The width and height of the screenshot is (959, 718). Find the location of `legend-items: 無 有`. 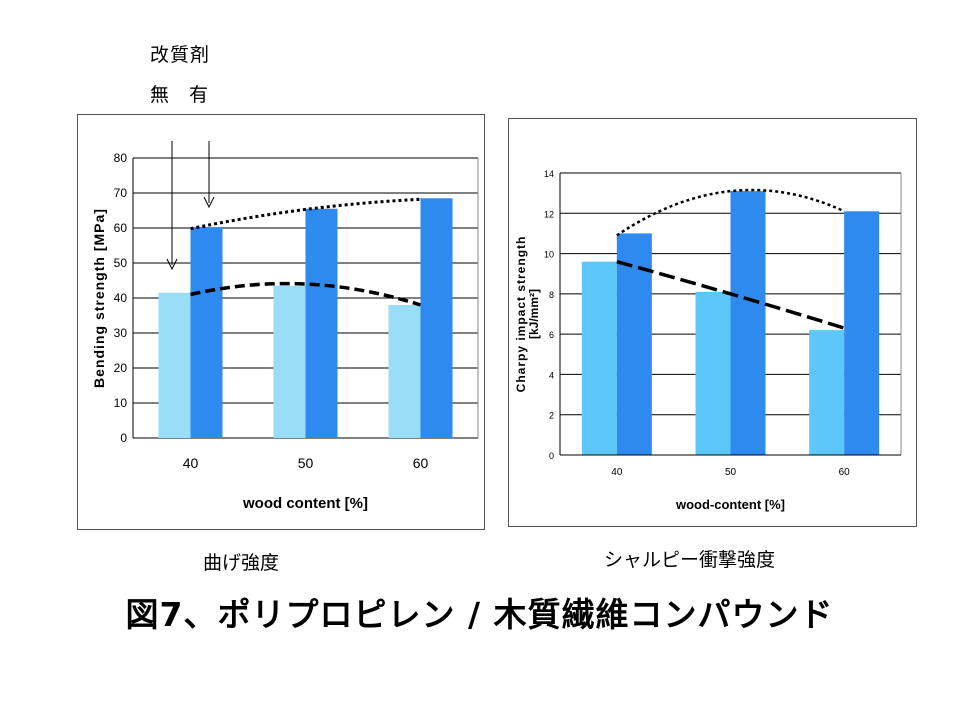

legend-items: 無 有 is located at coordinates (186, 93).